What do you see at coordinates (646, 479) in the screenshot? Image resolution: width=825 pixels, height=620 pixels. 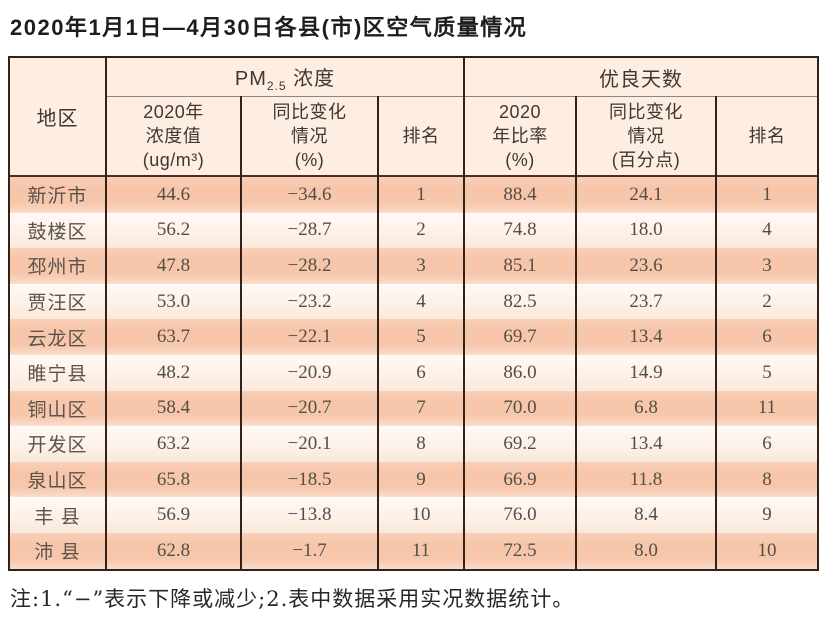 I see `cell-good-change: 11.8` at bounding box center [646, 479].